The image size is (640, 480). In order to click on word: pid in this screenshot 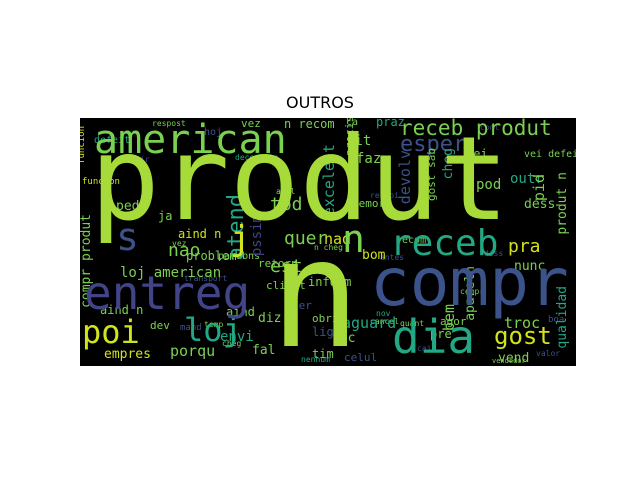, I will do `click(539, 188)`.